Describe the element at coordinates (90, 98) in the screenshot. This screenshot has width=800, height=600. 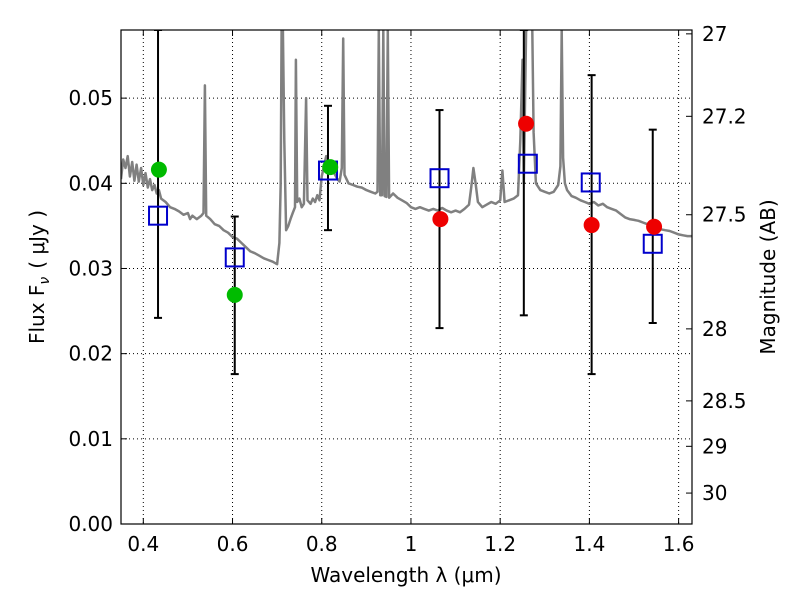
I see `y-tick-label: 0.05` at that location.